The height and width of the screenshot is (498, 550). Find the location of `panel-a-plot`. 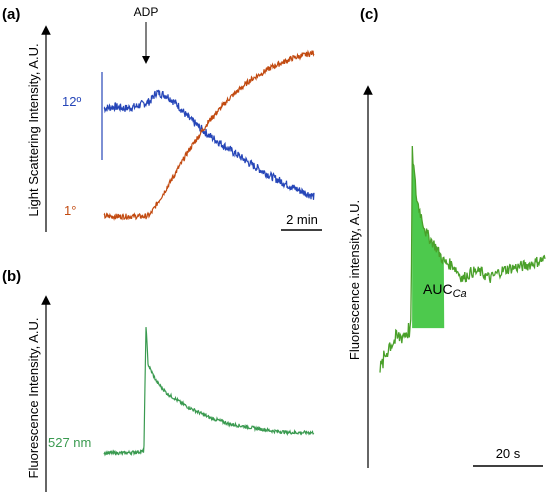

panel-a-plot is located at coordinates (209, 135).